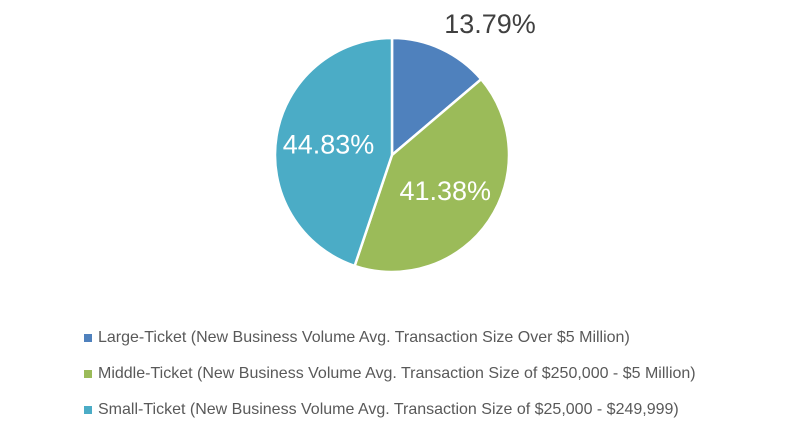  I want to click on legend-swatch-middle, so click(88, 374).